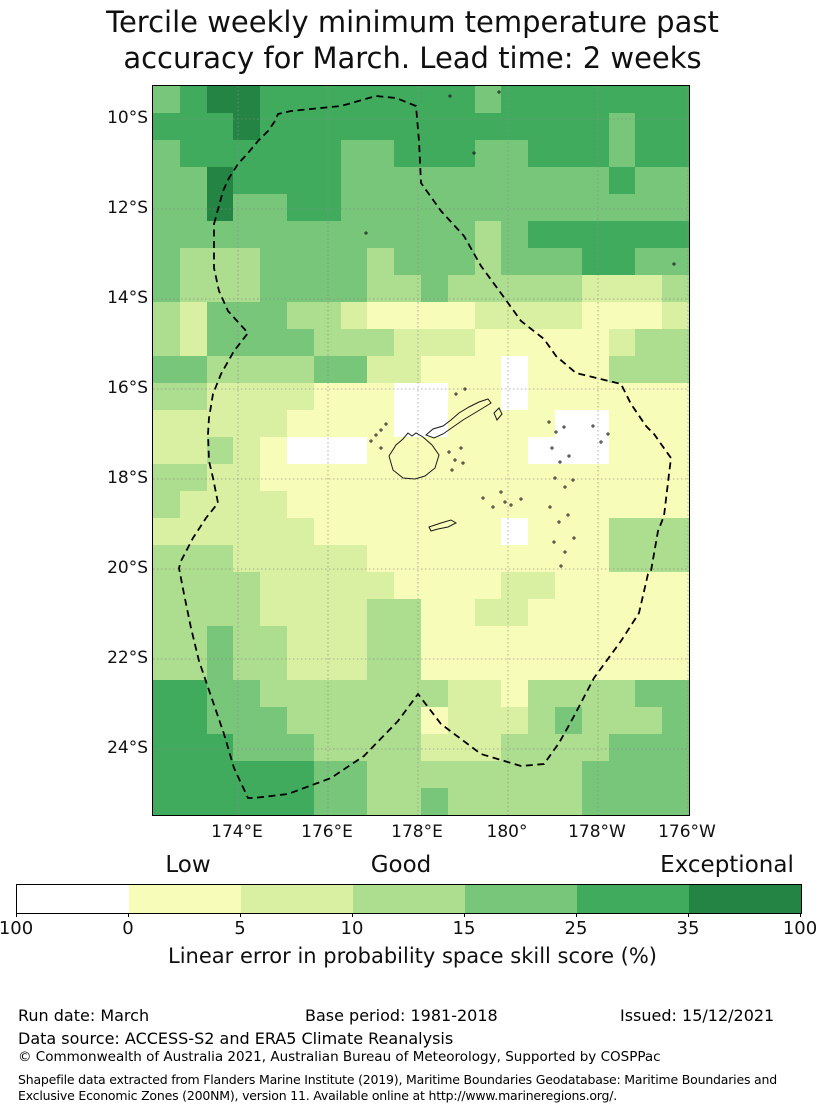  What do you see at coordinates (127, 388) in the screenshot?
I see `lat-tick-label: 16°S` at bounding box center [127, 388].